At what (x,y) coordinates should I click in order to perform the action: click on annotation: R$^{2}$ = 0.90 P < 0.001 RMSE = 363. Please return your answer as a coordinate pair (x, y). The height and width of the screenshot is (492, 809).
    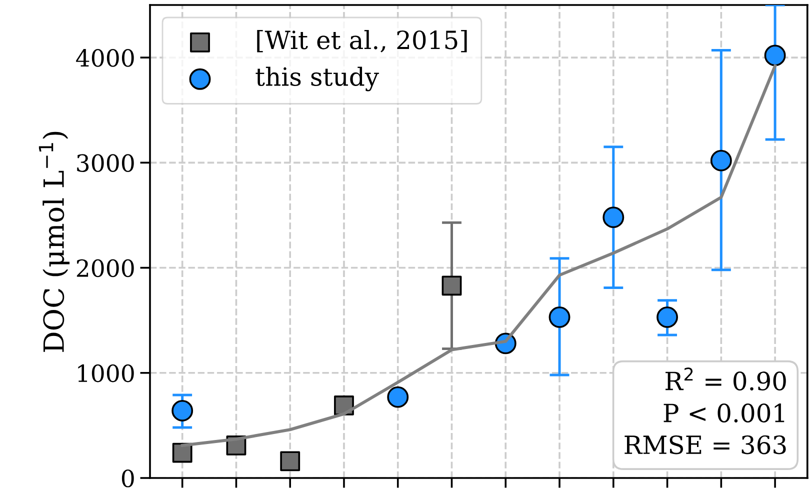
    Looking at the image, I should click on (705, 411).